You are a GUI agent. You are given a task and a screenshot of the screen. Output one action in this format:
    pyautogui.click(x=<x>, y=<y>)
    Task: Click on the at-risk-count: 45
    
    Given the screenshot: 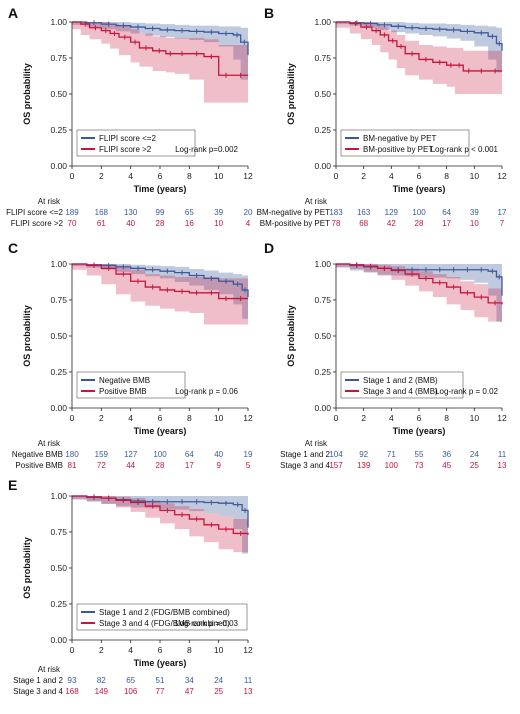 What is the action you would take?
    pyautogui.click(x=446, y=465)
    